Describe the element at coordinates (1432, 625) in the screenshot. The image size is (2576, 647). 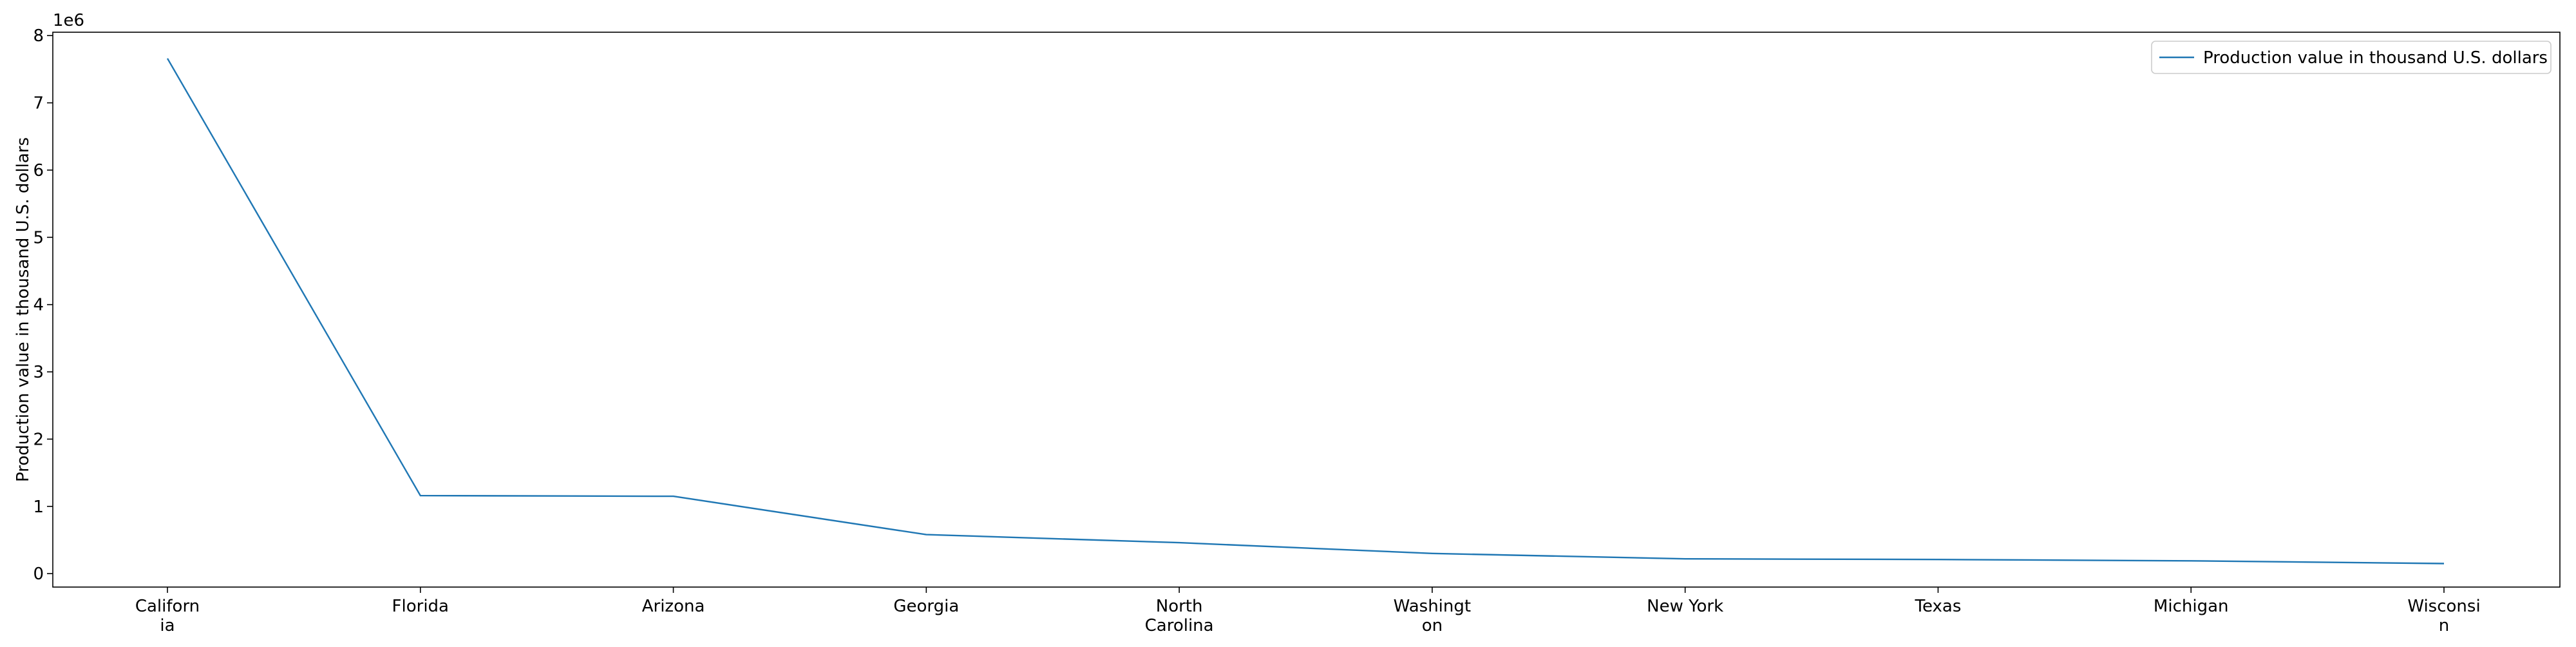
I see `x-tick-label: on` at that location.